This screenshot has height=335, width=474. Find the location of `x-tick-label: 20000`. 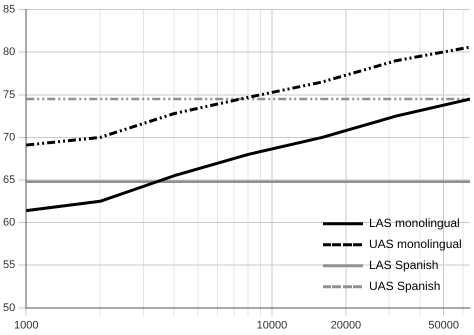

x-tick-label: 20000 is located at coordinates (346, 325).